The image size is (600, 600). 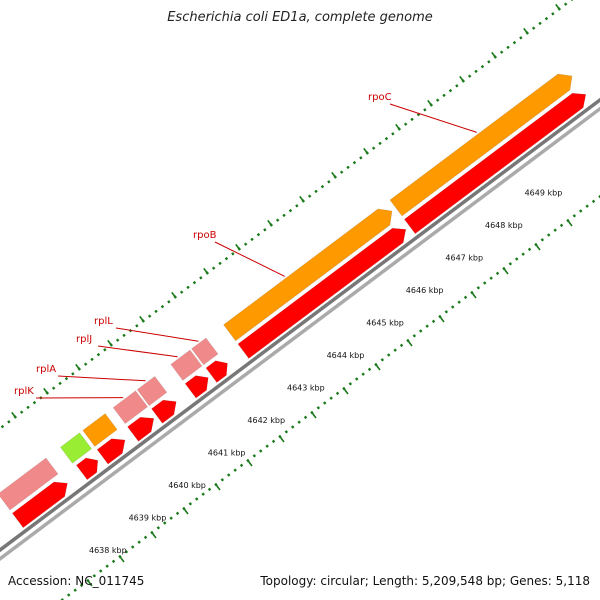 What do you see at coordinates (544, 193) in the screenshot?
I see `kbp-label: 4649 kbp` at bounding box center [544, 193].